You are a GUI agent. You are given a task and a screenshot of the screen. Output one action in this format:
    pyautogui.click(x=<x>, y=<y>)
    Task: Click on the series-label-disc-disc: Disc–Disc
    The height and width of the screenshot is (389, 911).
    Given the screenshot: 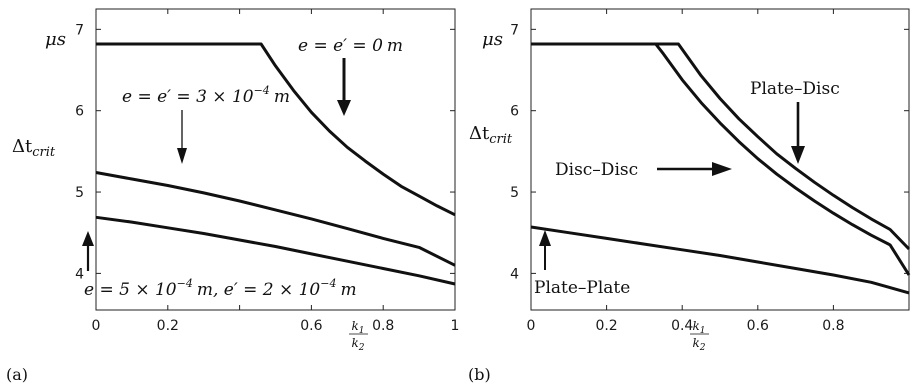 What is the action you would take?
    pyautogui.click(x=596, y=170)
    